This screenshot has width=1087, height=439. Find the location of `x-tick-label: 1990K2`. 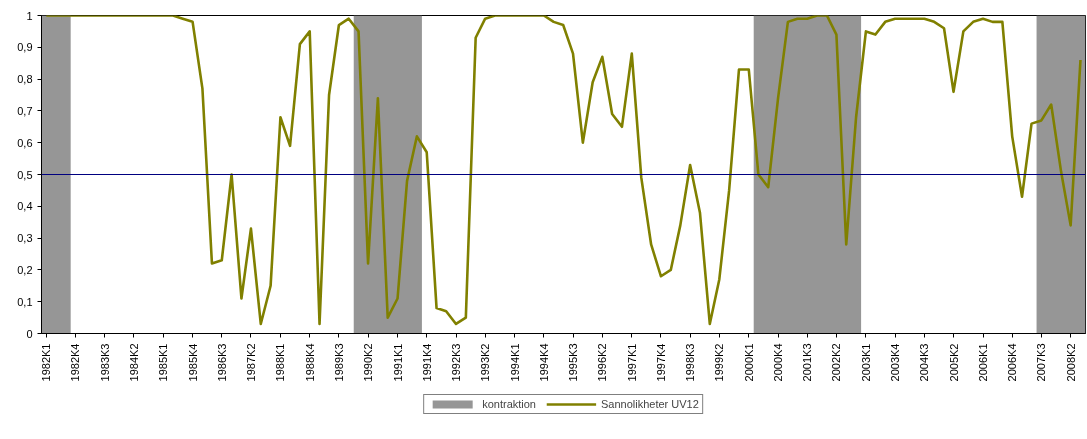

x-tick-label: 1990K2 is located at coordinates (368, 362).